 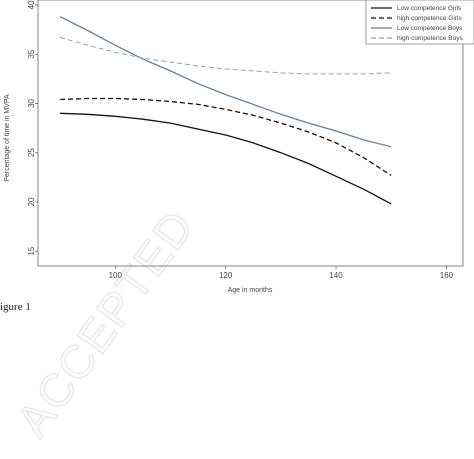 What do you see at coordinates (429, 18) in the screenshot?
I see `legend-label-high-competence-girls: high competence Girls` at bounding box center [429, 18].